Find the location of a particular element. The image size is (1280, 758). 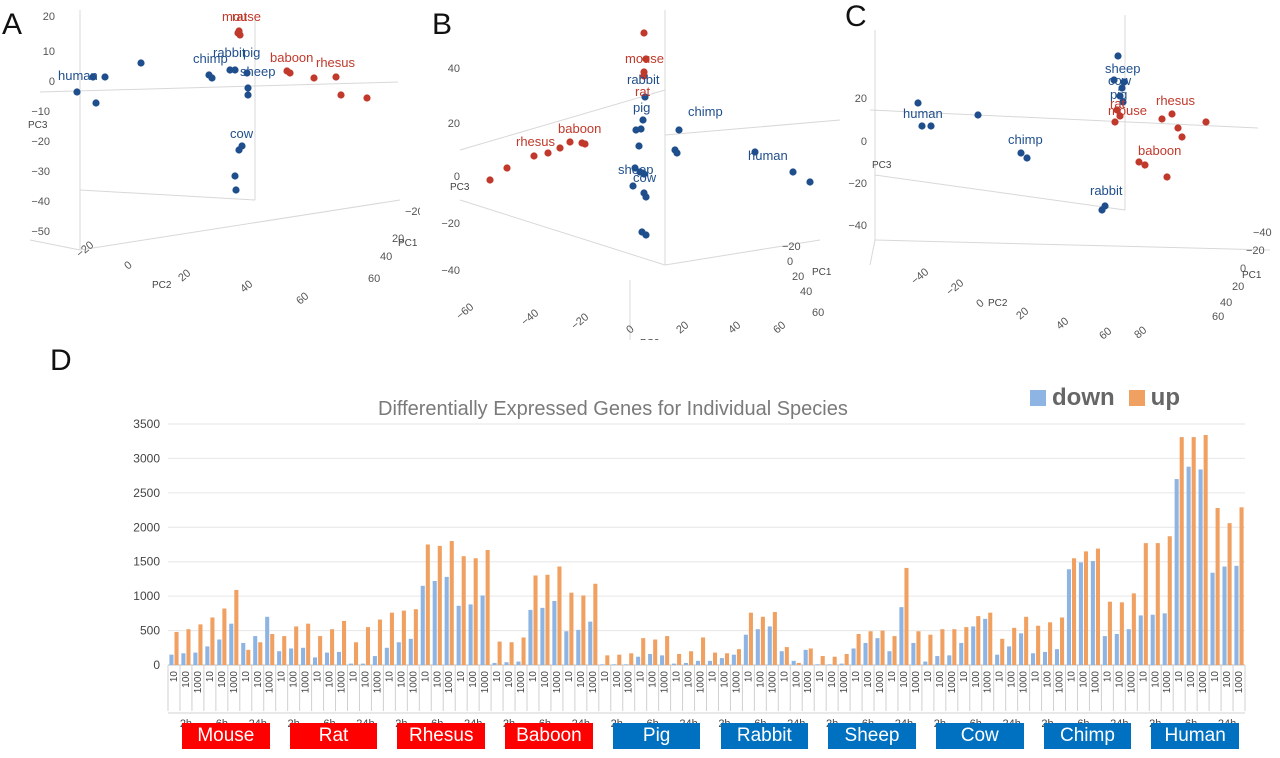

species-label-mouse: Mouse is located at coordinates (226, 736).